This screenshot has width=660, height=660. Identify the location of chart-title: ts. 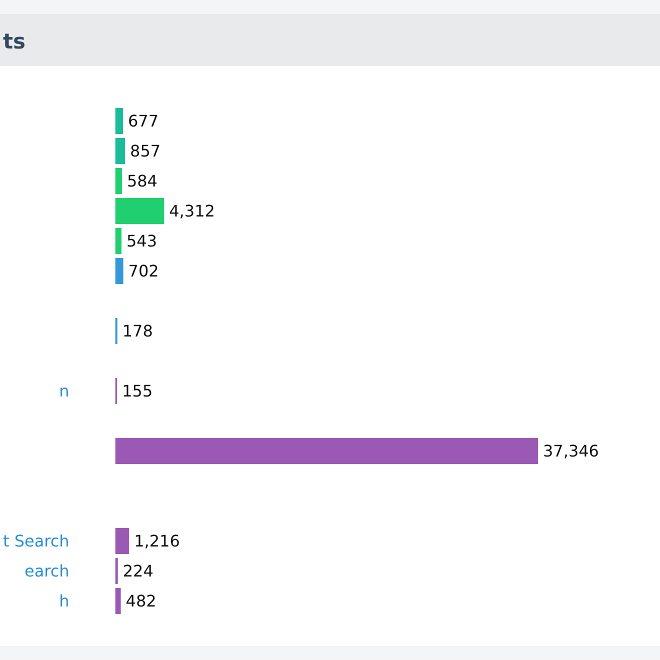
(14, 42).